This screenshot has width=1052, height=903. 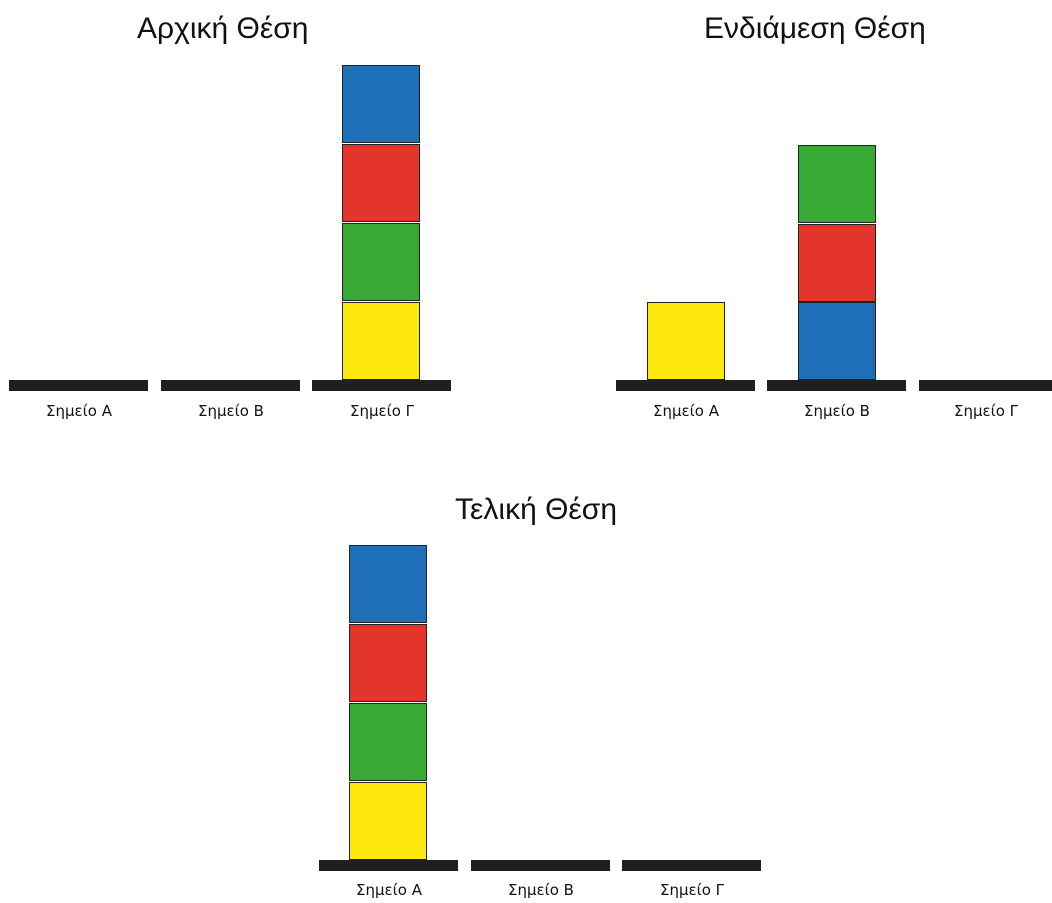 I want to click on panel-title: Ενδιάμεση Θέση, so click(x=815, y=28).